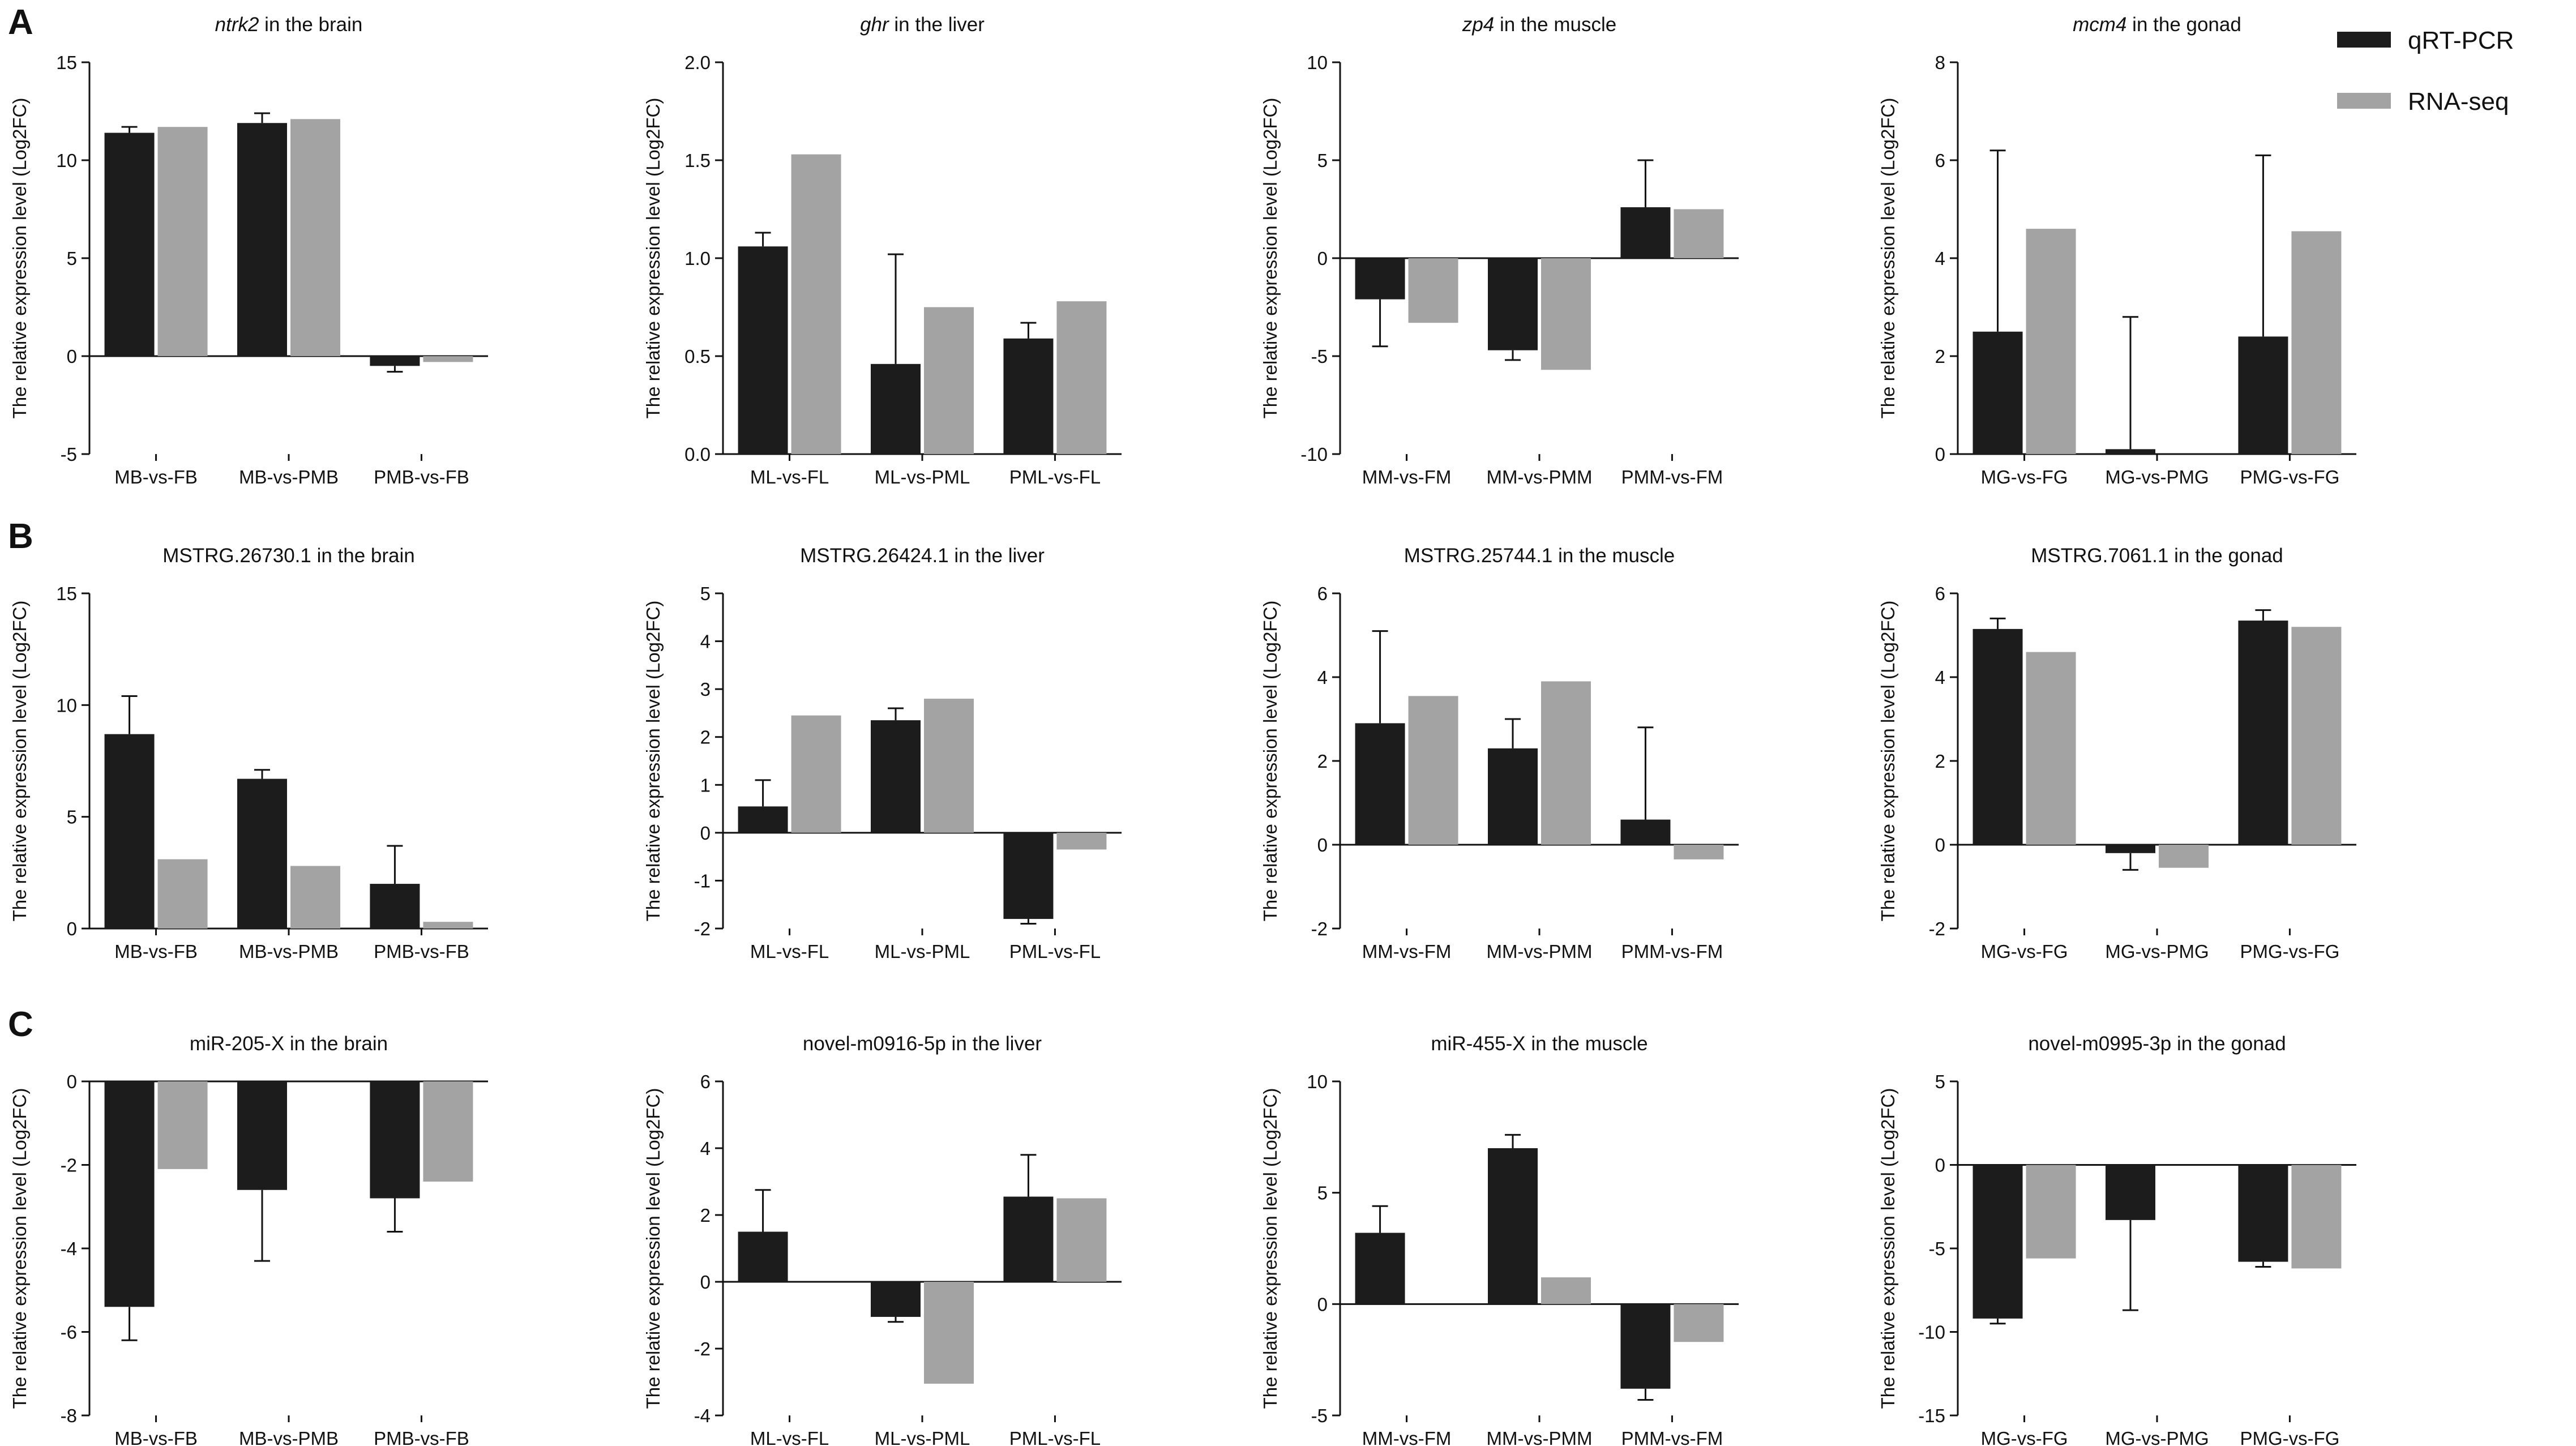 Image resolution: width=2576 pixels, height=1446 pixels. I want to click on chart-title: mcm4 in the gonad, so click(2157, 25).